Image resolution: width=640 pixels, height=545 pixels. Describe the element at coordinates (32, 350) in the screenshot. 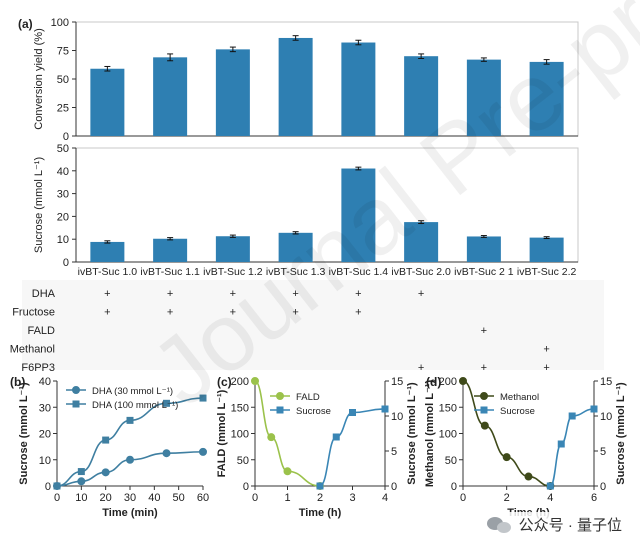

I see `a-table-row-label: Methanol` at that location.